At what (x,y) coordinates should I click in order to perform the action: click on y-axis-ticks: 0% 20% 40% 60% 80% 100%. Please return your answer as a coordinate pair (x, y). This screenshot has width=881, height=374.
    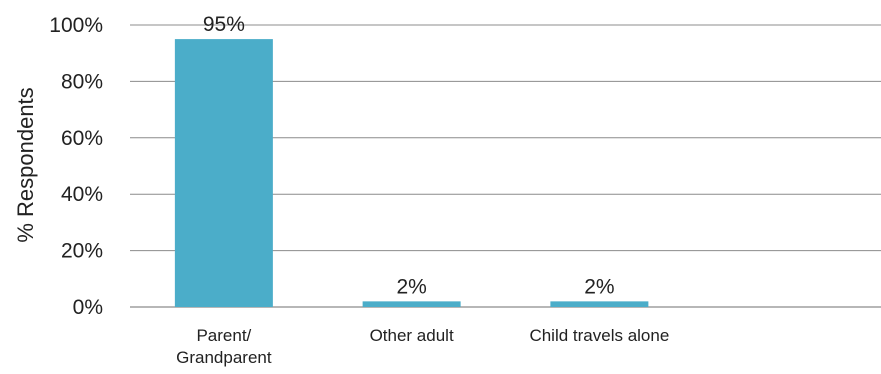
    Looking at the image, I should click on (76, 166).